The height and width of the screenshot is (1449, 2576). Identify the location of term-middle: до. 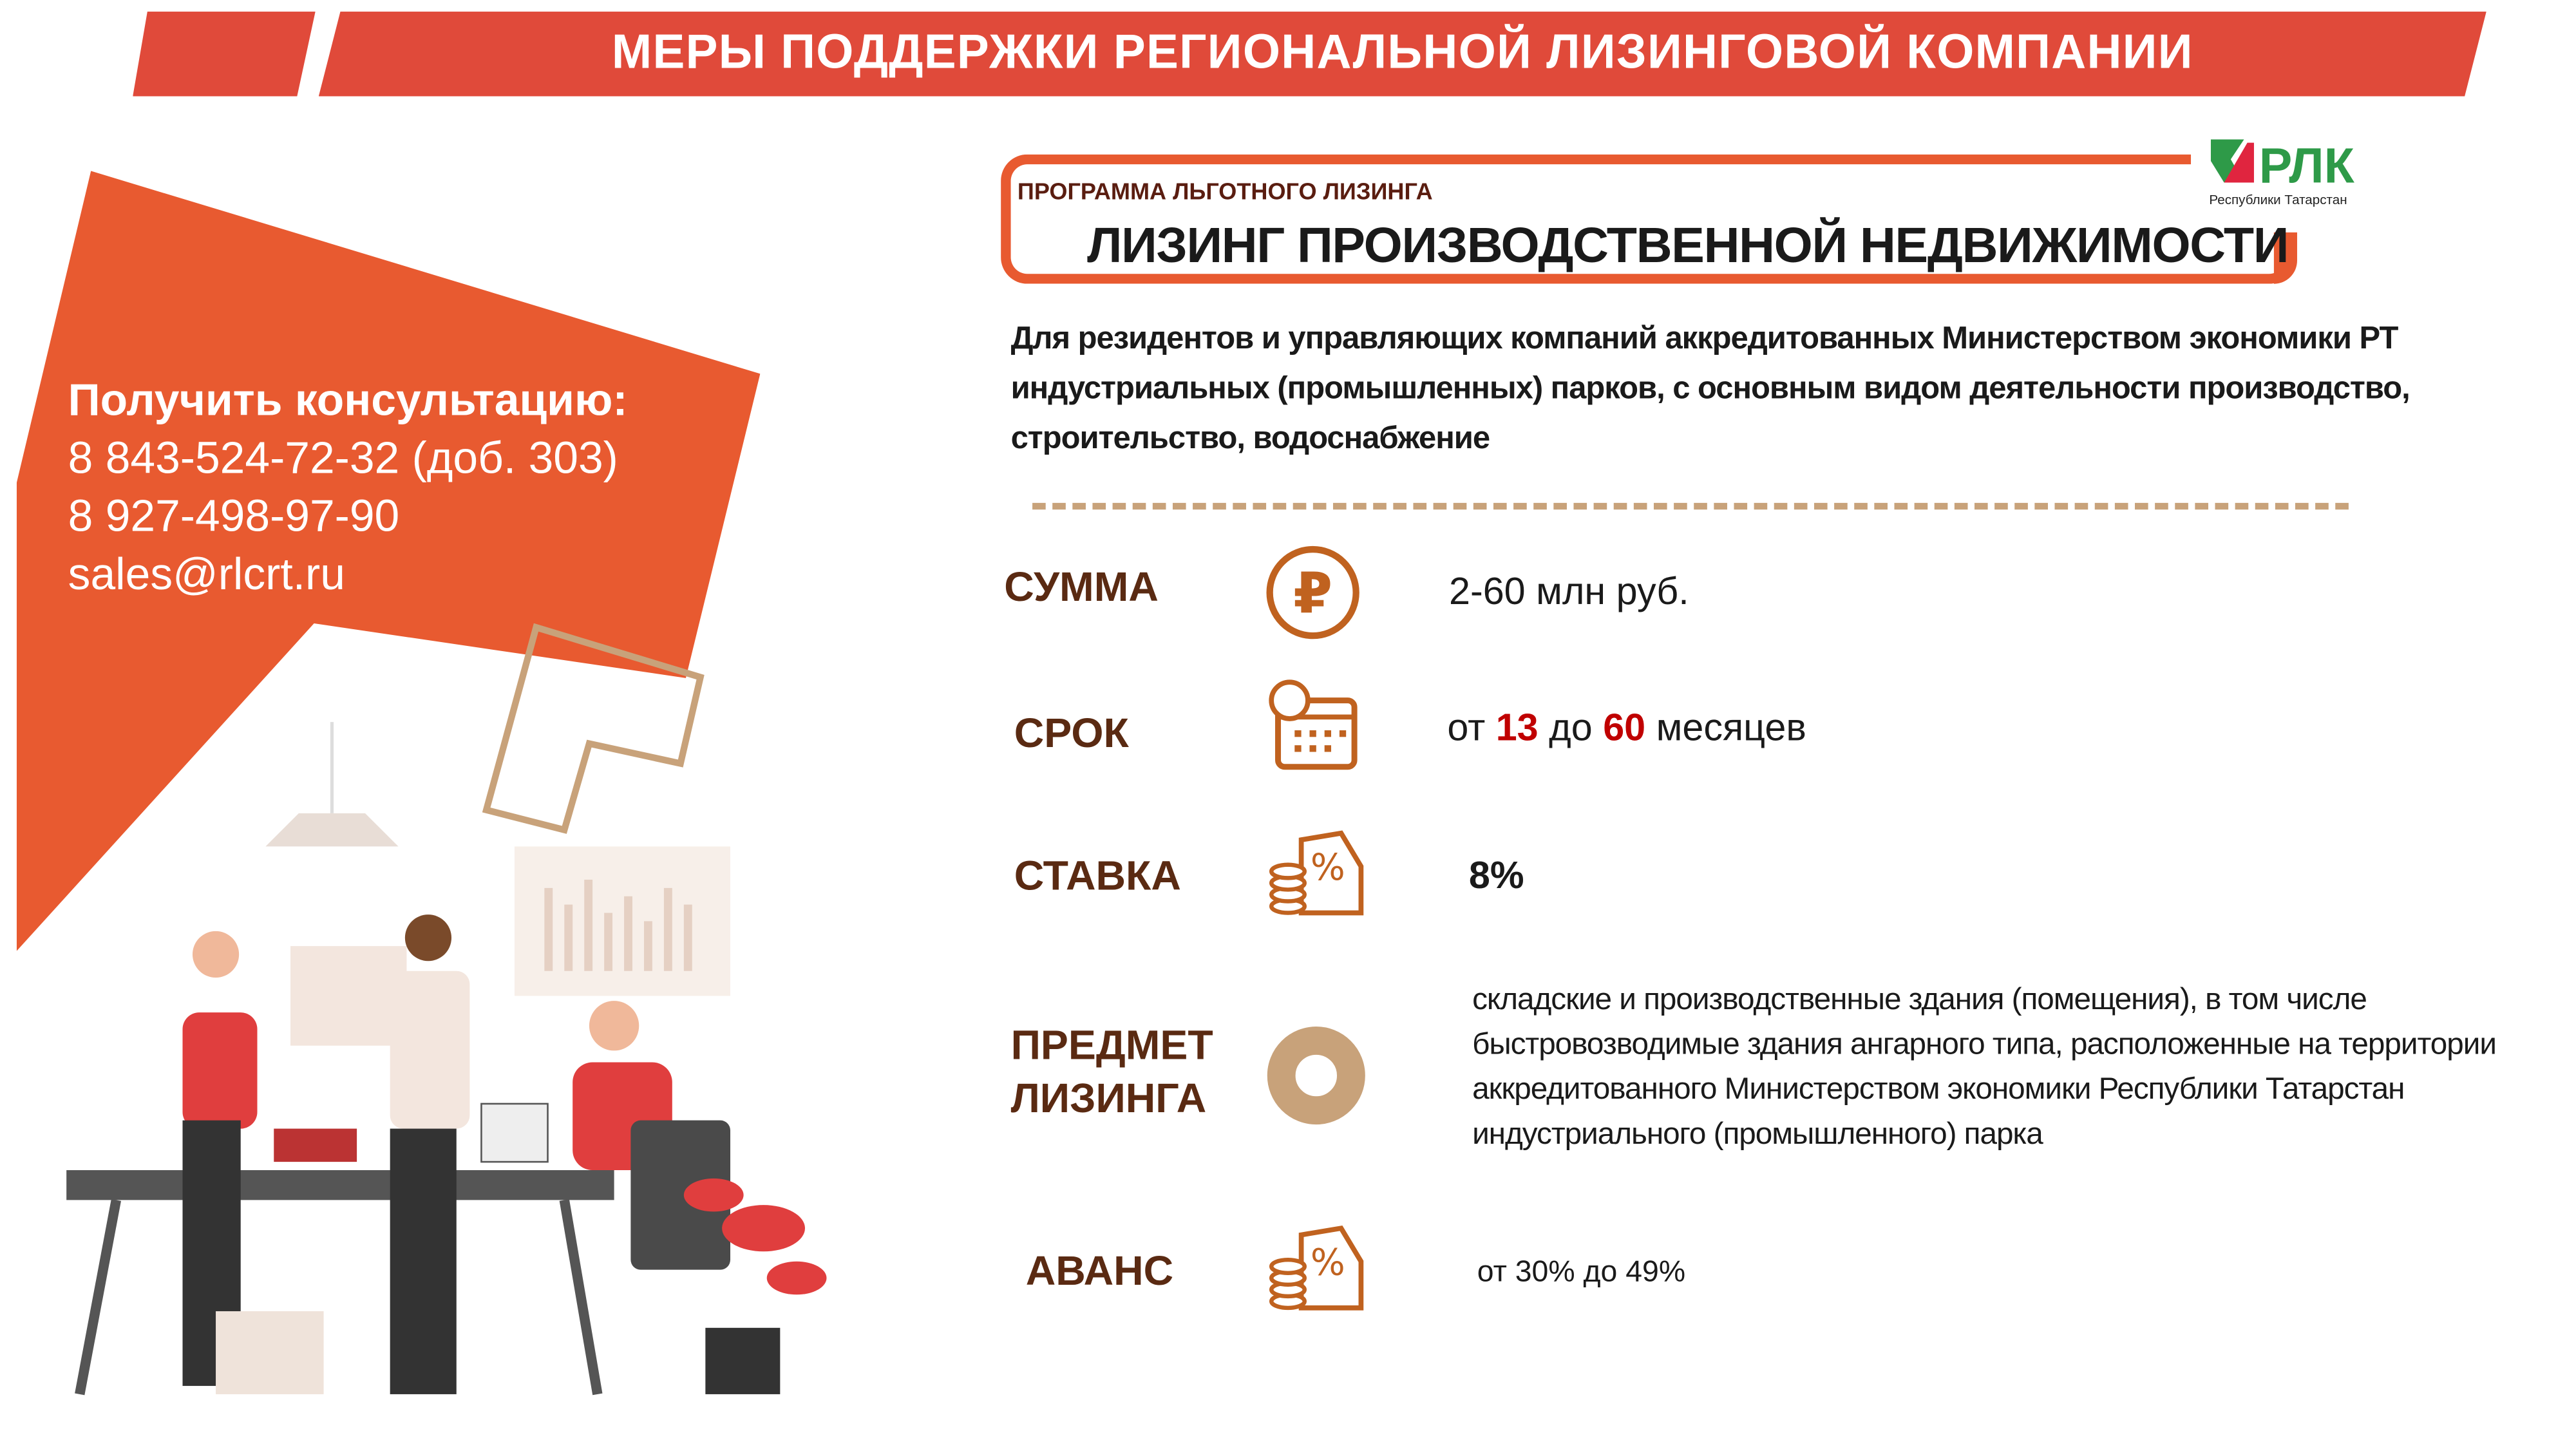
(1571, 727).